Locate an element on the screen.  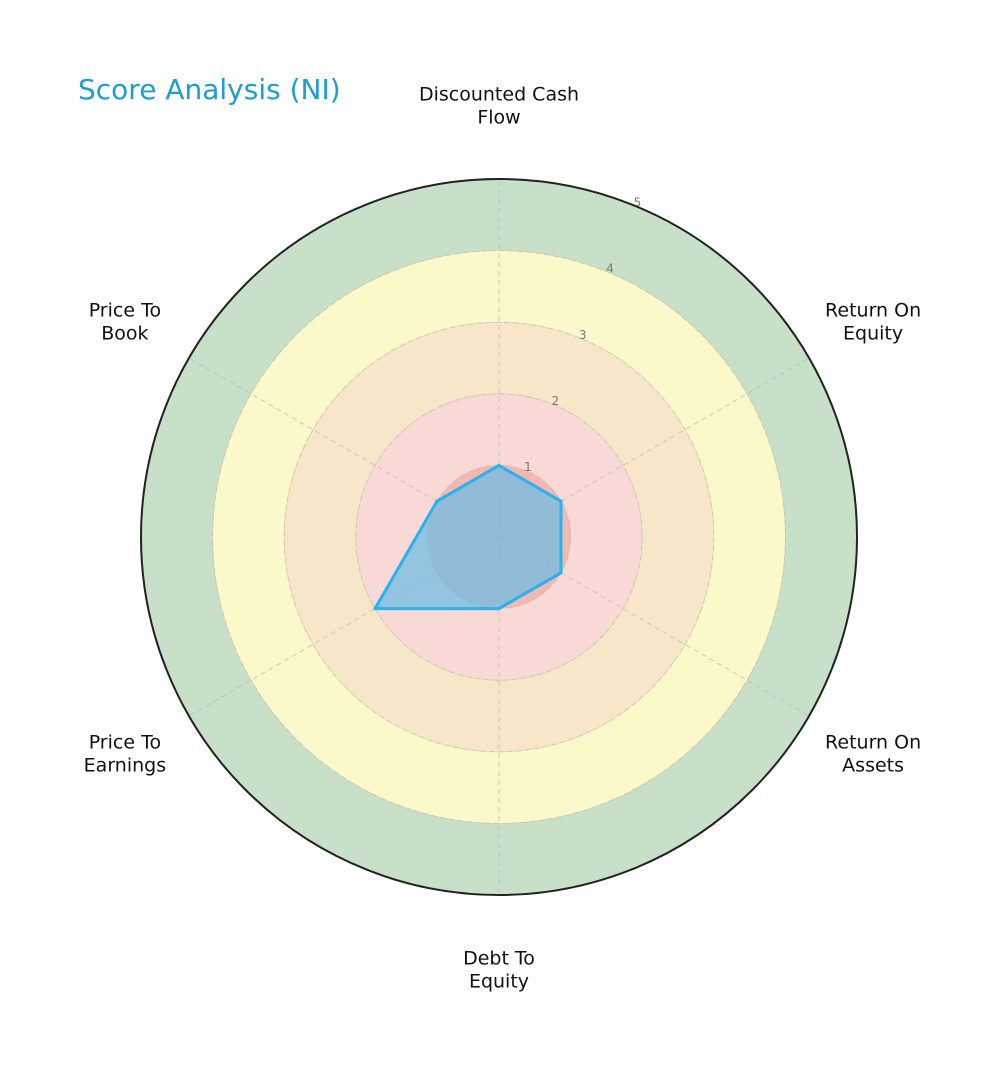
chart-title: Score Analysis (NI) is located at coordinates (209, 89).